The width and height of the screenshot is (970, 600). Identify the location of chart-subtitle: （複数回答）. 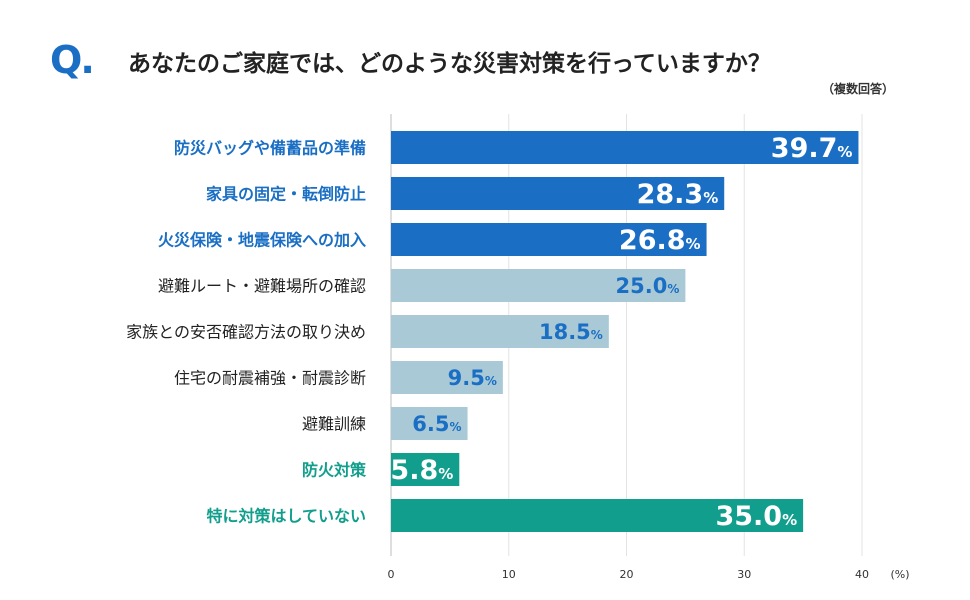
(857, 89).